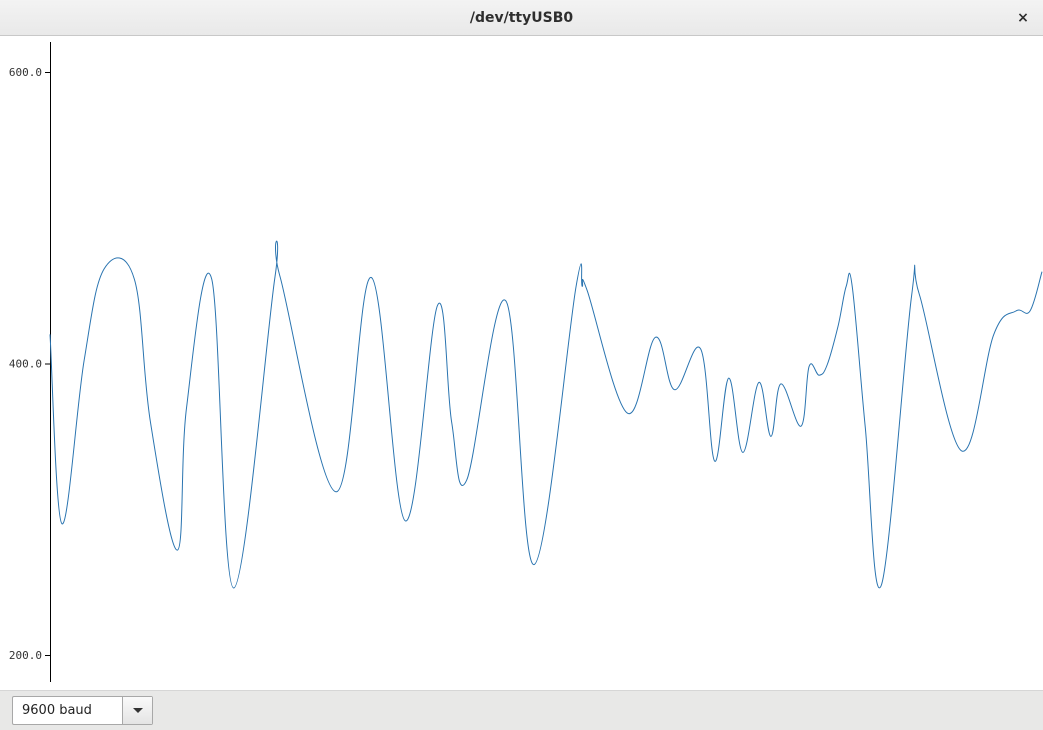 The height and width of the screenshot is (730, 1043). I want to click on title-bar: /dev/ttyUSB0 ×, so click(521, 18).